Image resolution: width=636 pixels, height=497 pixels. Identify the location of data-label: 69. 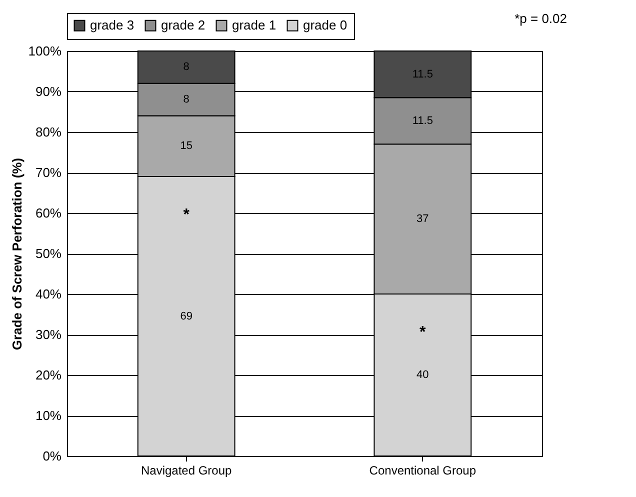
(186, 316).